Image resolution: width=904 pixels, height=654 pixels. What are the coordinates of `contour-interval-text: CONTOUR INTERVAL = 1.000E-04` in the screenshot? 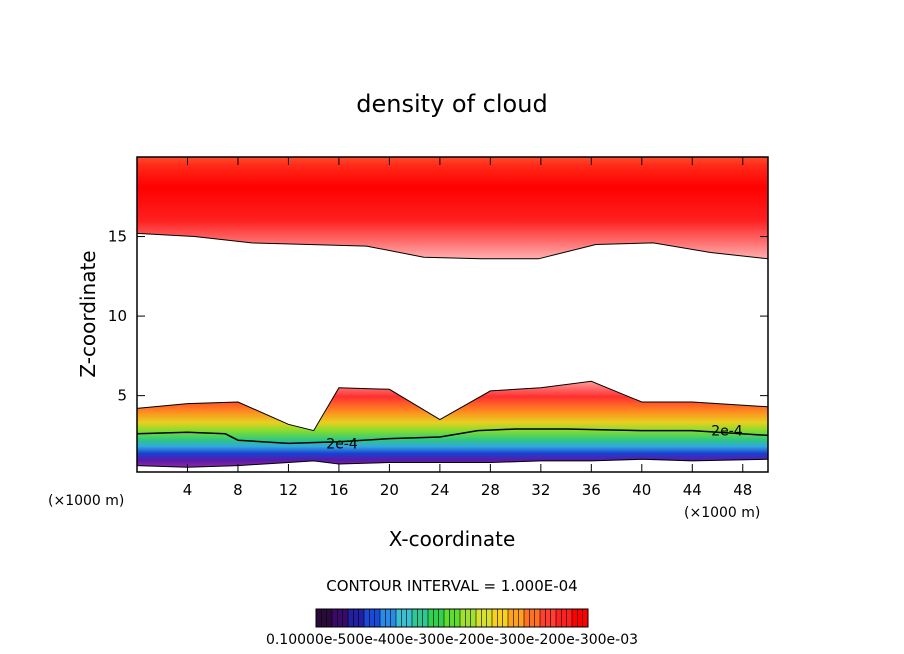 It's located at (451, 586).